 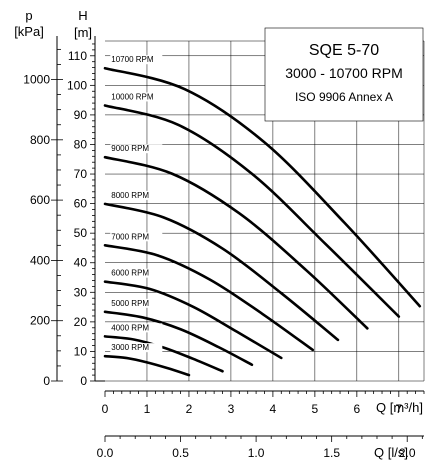 I want to click on head-tick-label: 50, so click(x=81, y=233).